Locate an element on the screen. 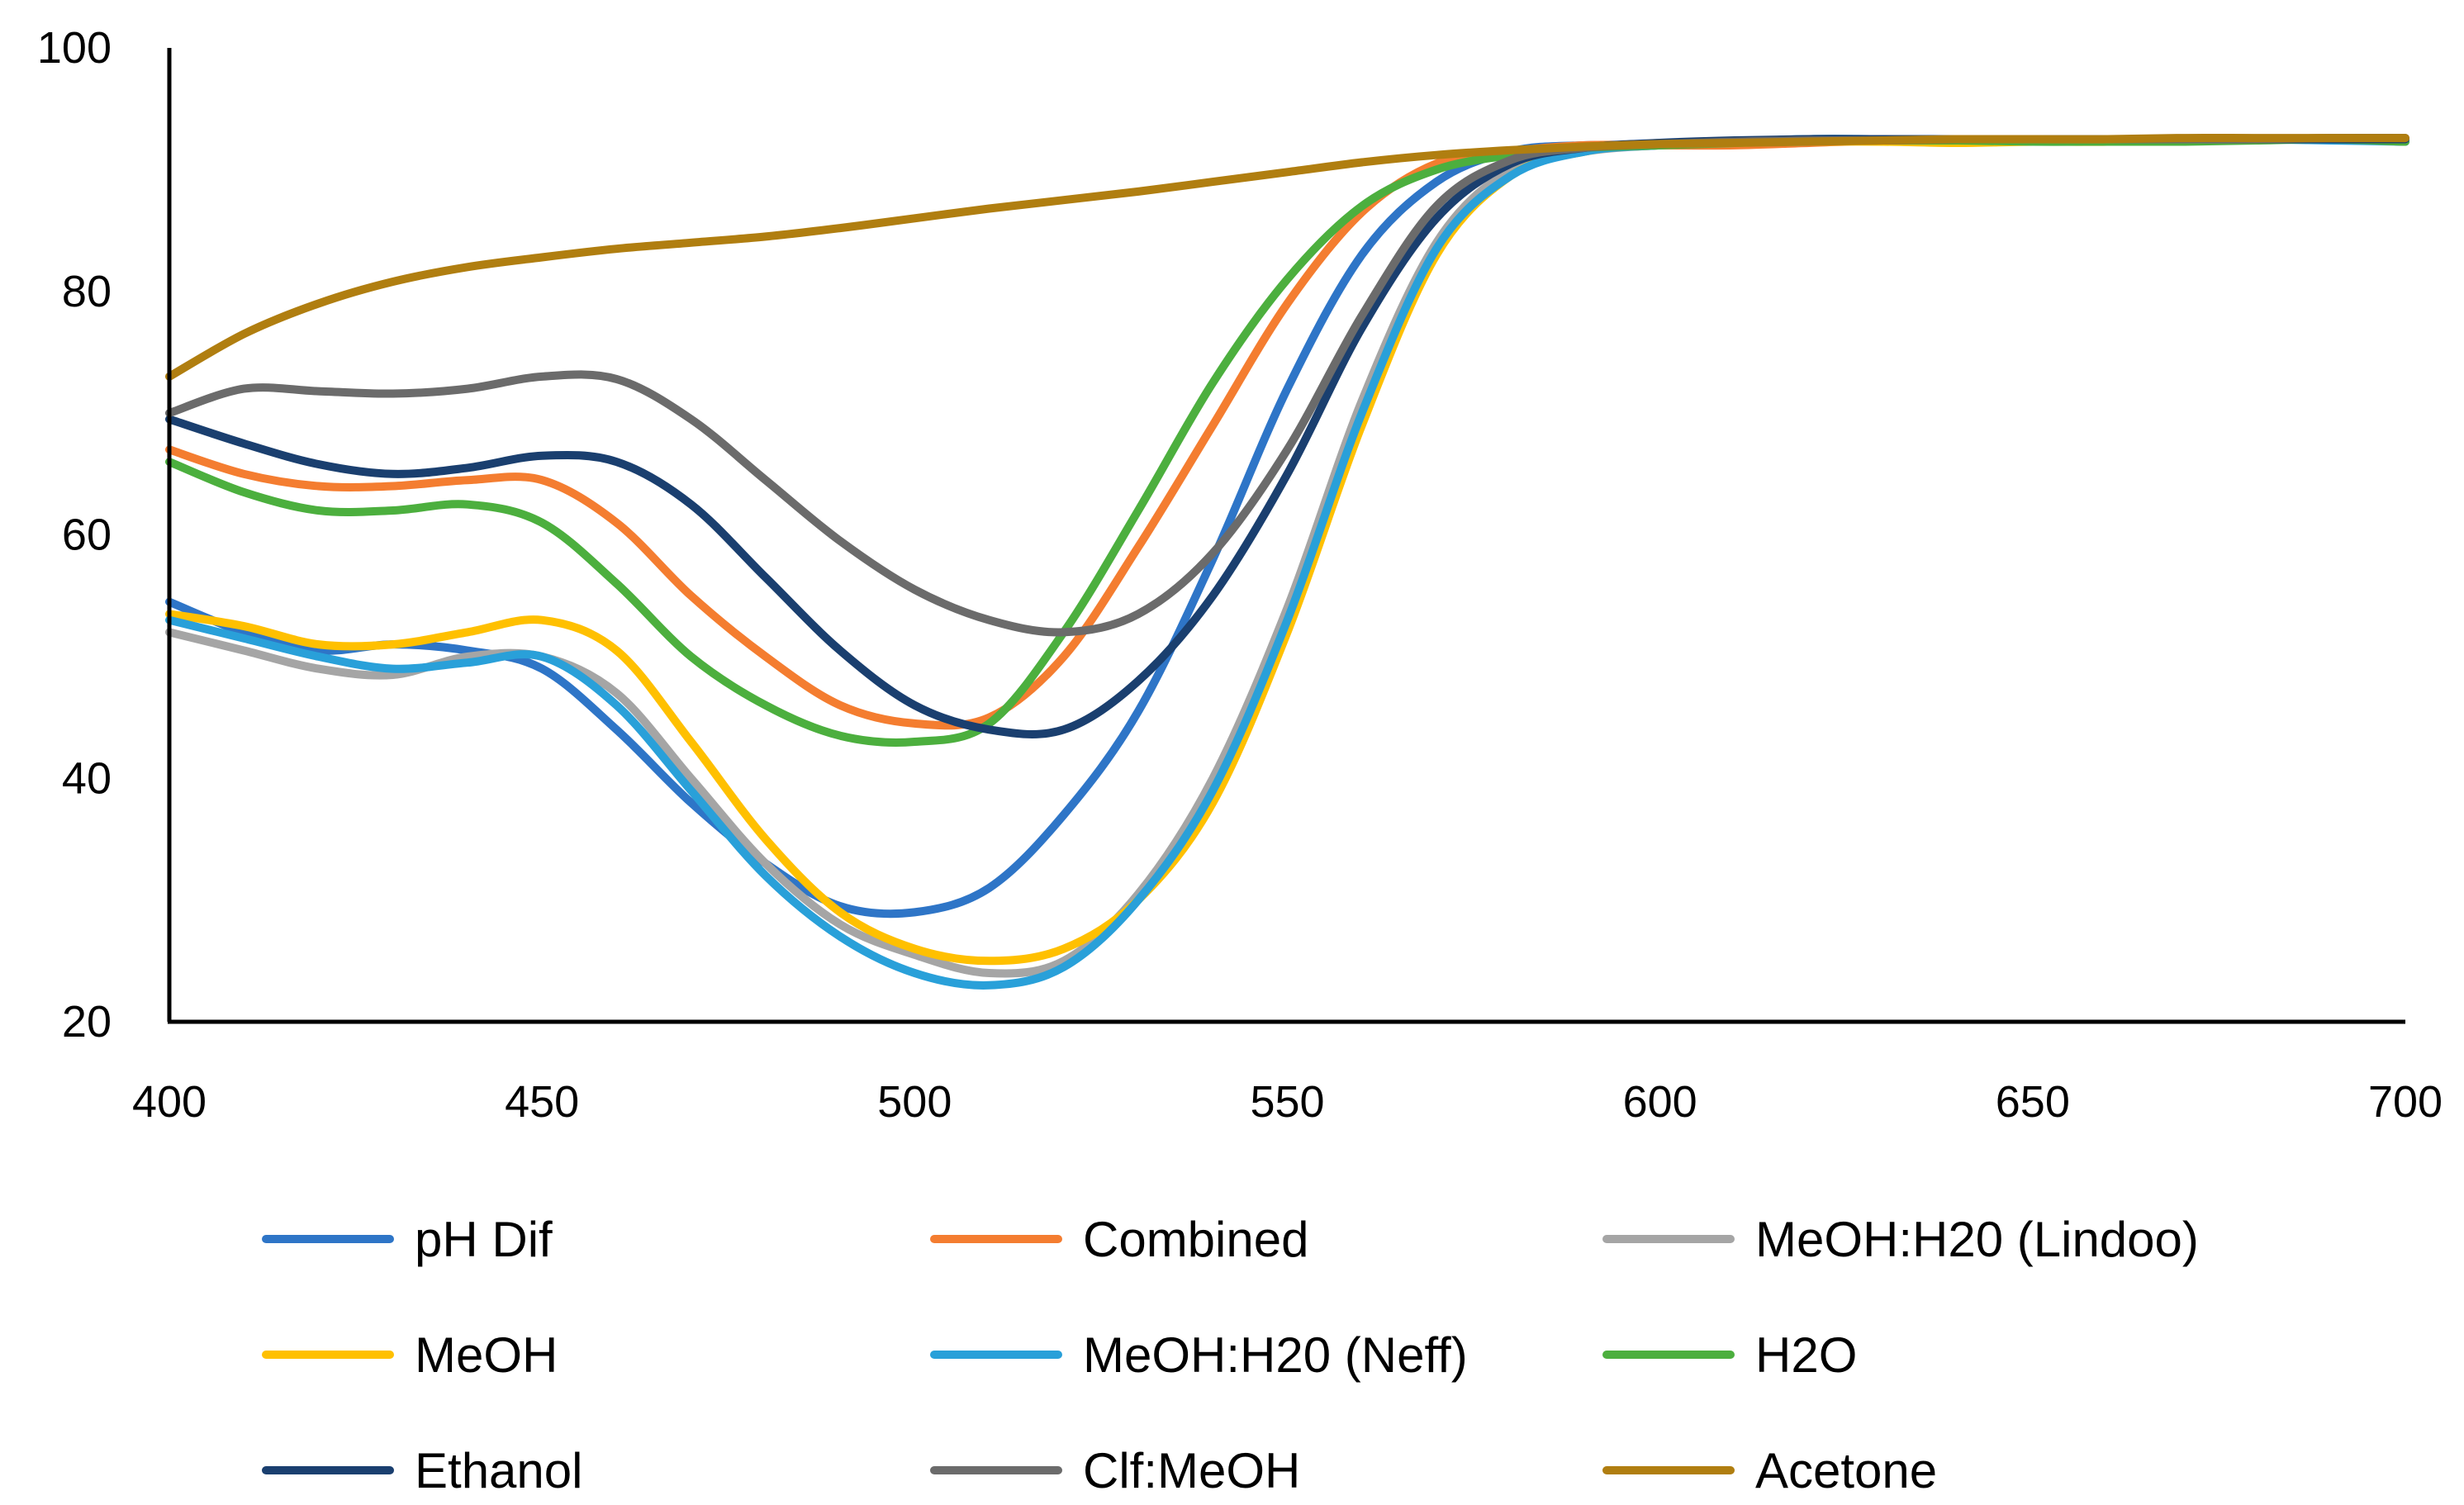 The height and width of the screenshot is (1505, 2464). legend-item-meoh-h20-lindoo: MeOH:H20 (Lindoo) is located at coordinates (1900, 1239).